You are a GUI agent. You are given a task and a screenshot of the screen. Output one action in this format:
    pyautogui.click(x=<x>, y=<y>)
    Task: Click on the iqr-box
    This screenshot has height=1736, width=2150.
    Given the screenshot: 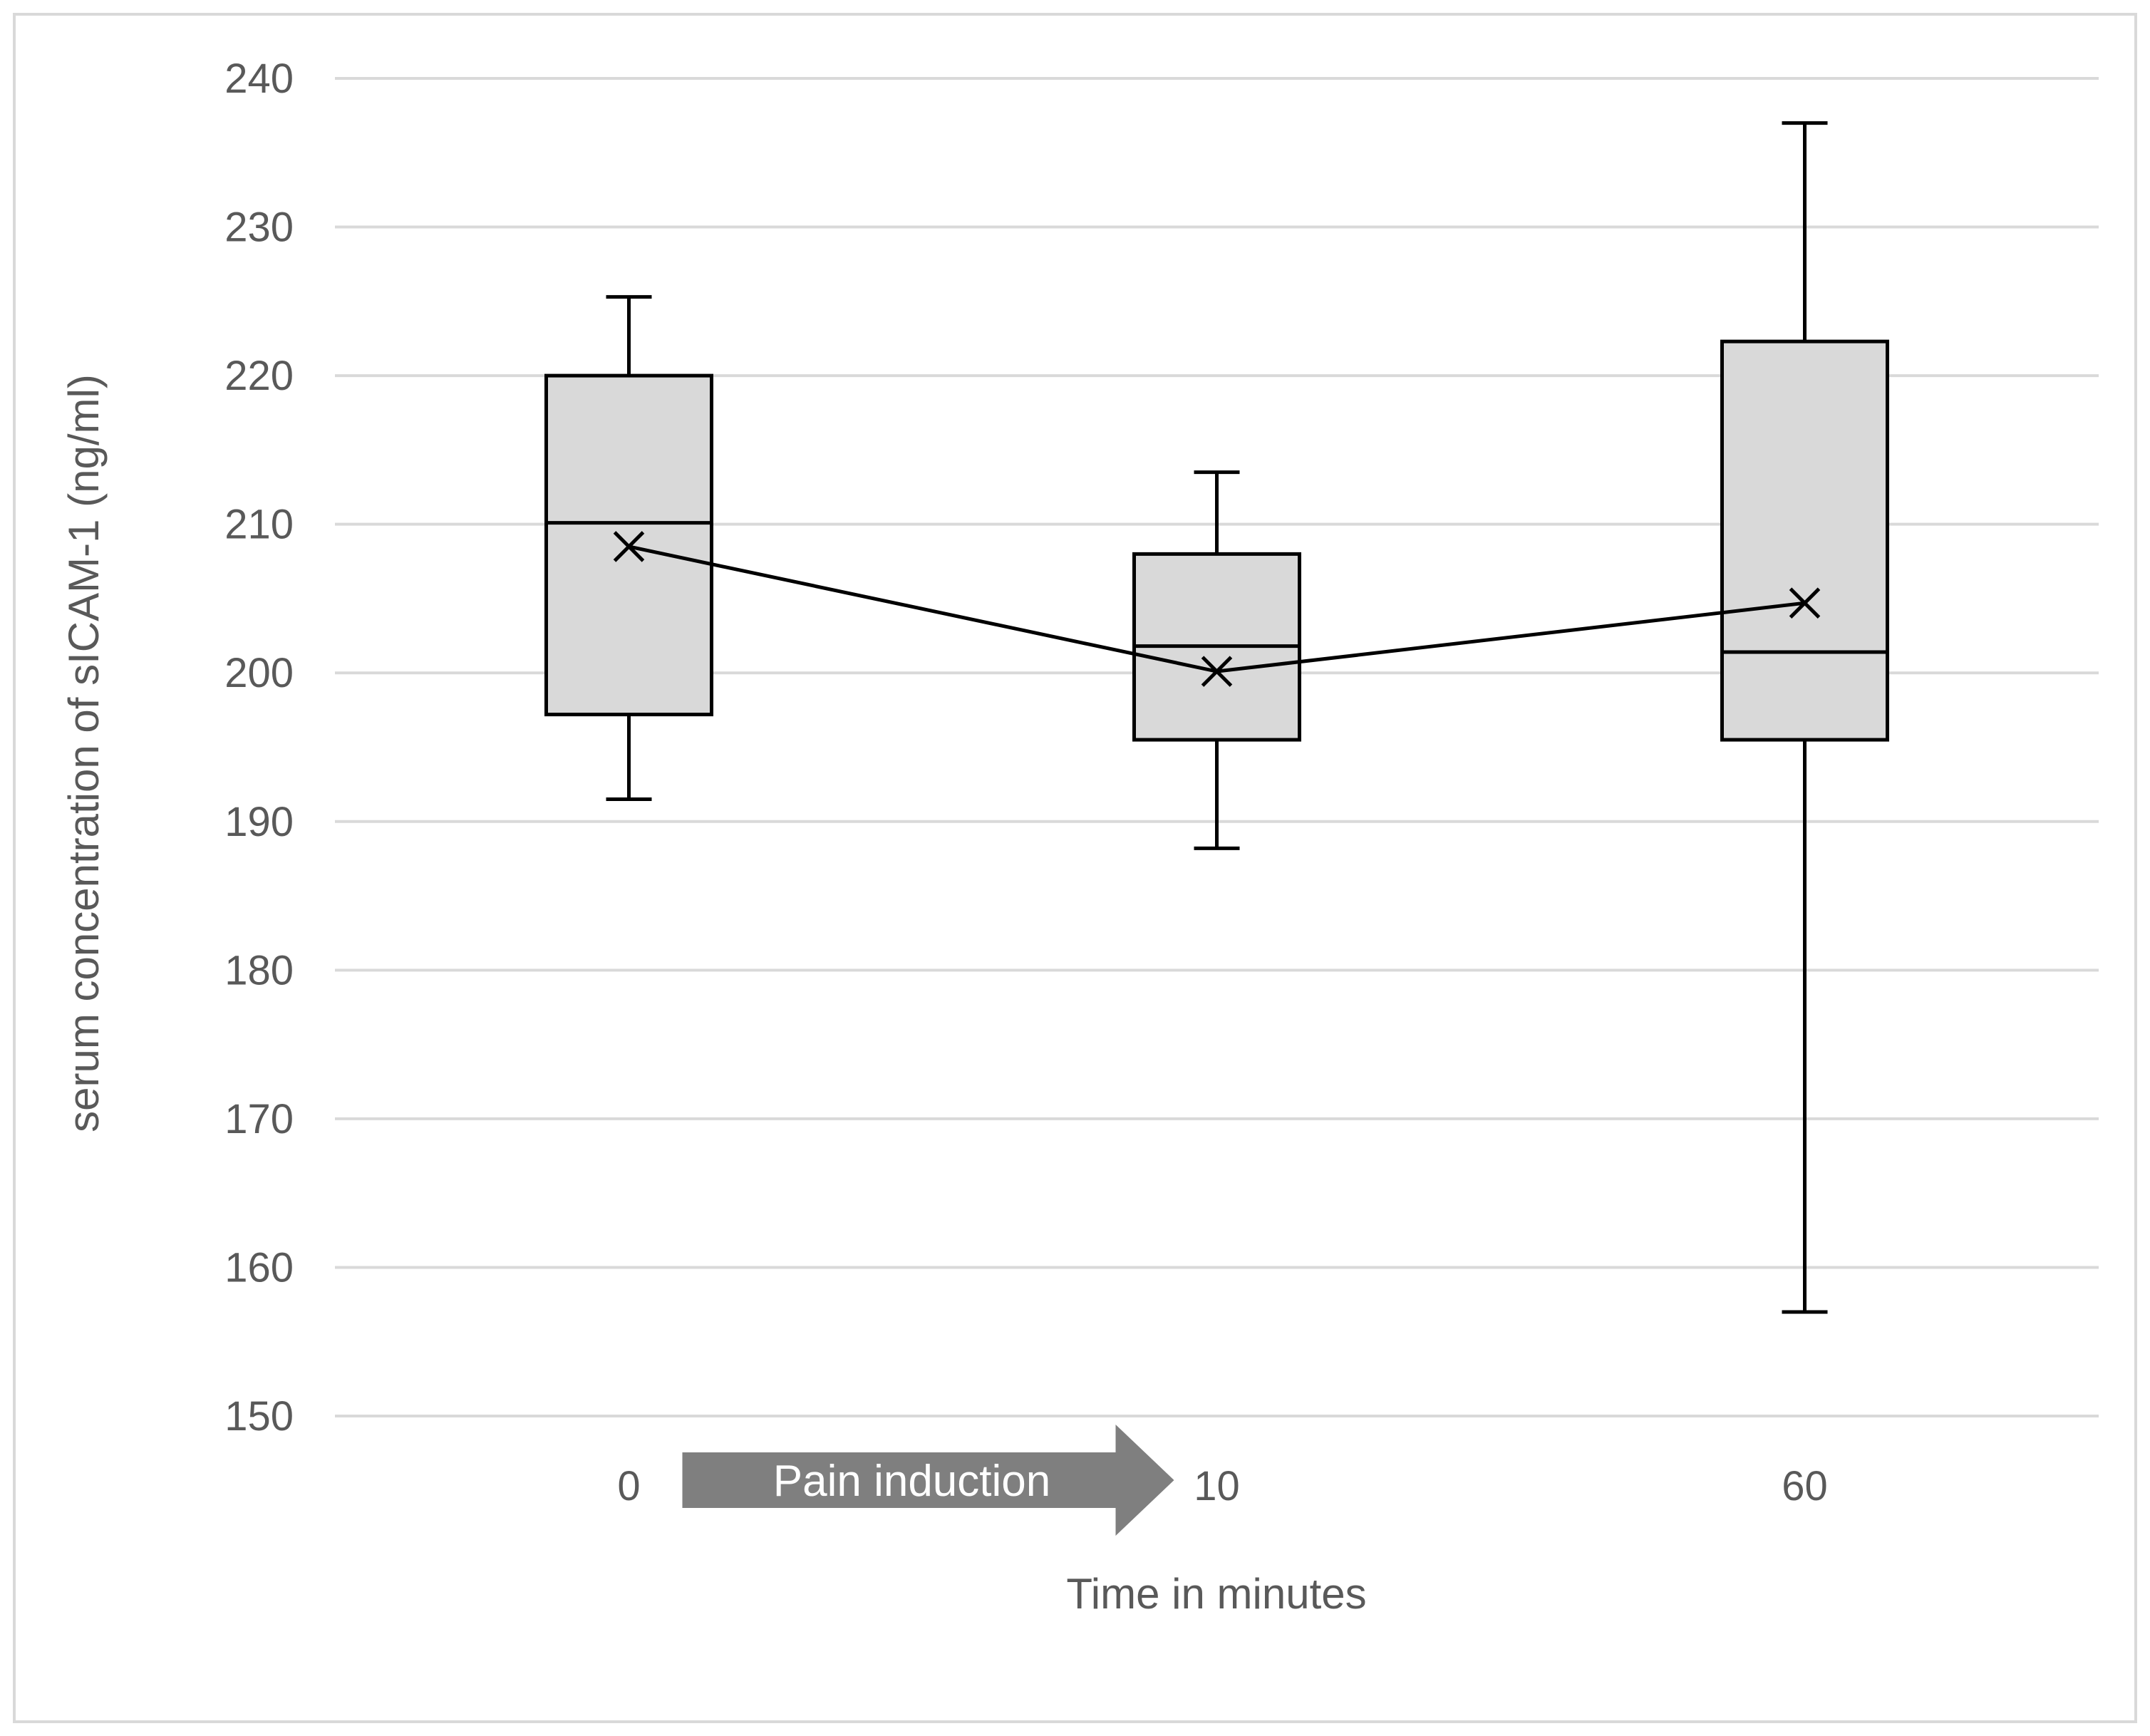 What is the action you would take?
    pyautogui.click(x=1804, y=540)
    